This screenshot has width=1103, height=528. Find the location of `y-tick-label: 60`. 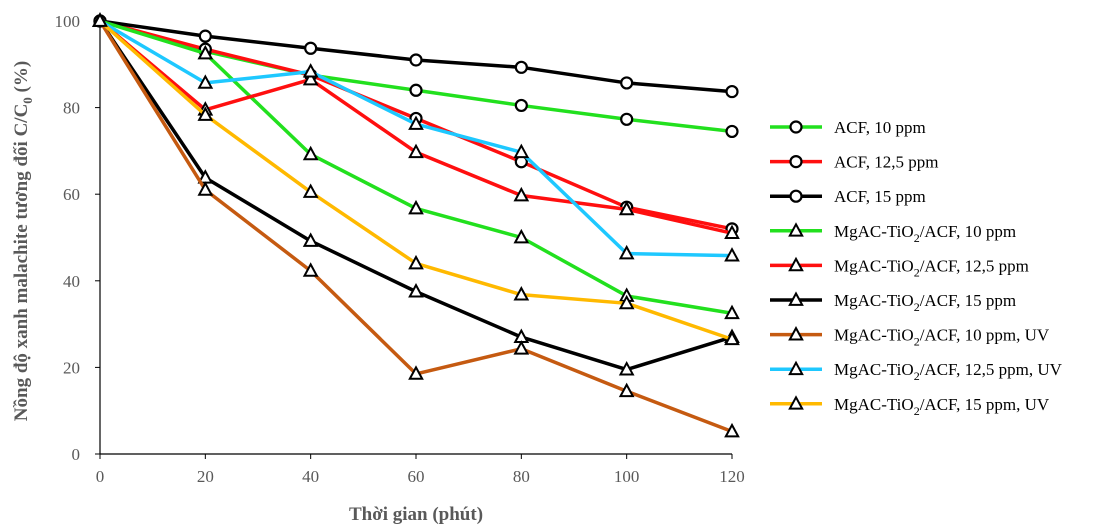

y-tick-label: 60 is located at coordinates (71, 194).